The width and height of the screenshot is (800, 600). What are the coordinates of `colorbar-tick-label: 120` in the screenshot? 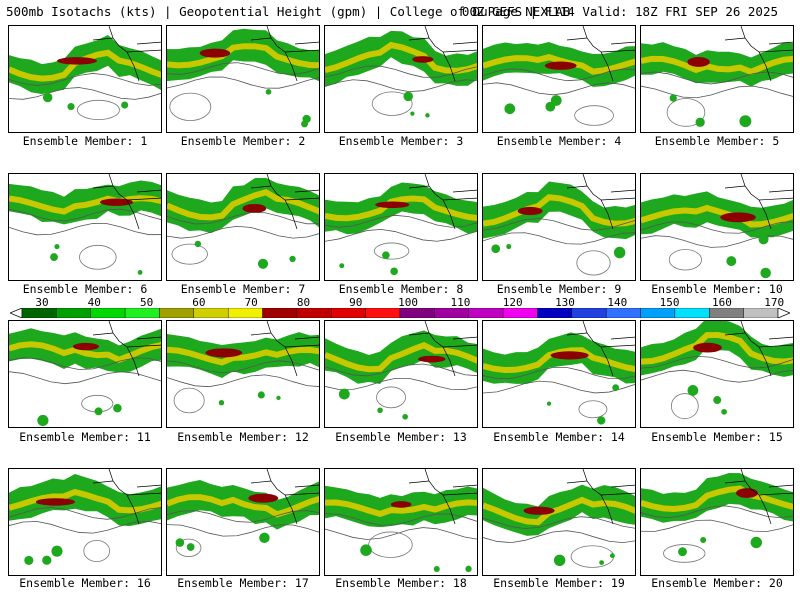 It's located at (512, 302).